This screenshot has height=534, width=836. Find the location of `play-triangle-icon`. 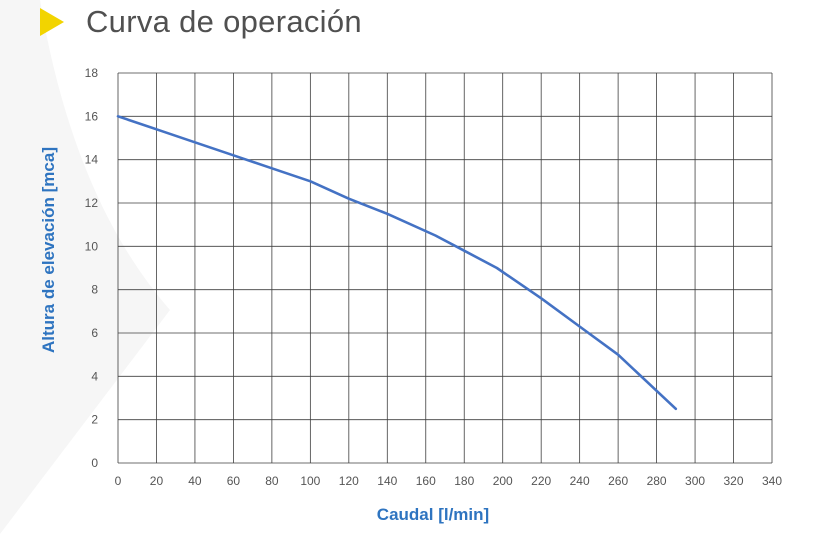

play-triangle-icon is located at coordinates (52, 22).